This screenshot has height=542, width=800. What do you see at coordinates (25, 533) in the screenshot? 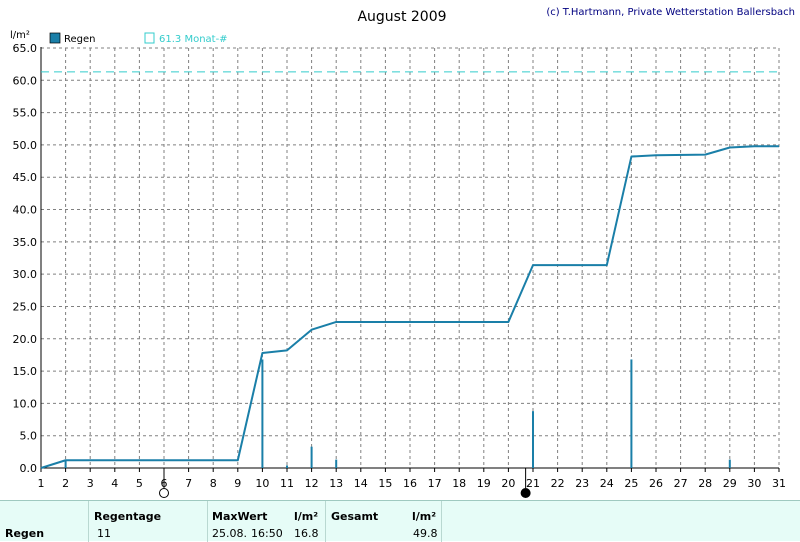
I see `stats-row-label: Regen` at bounding box center [25, 533].